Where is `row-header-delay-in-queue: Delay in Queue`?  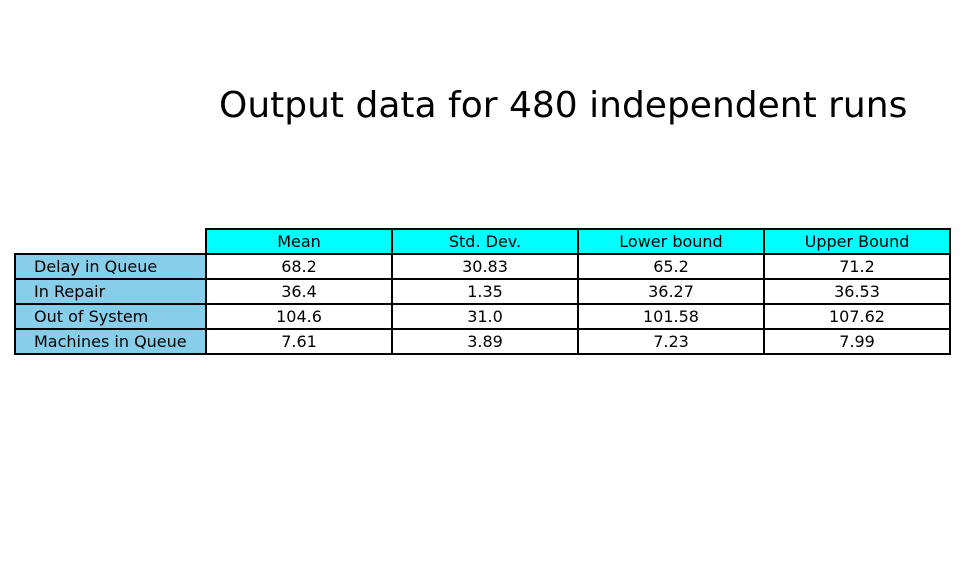 row-header-delay-in-queue: Delay in Queue is located at coordinates (110, 266).